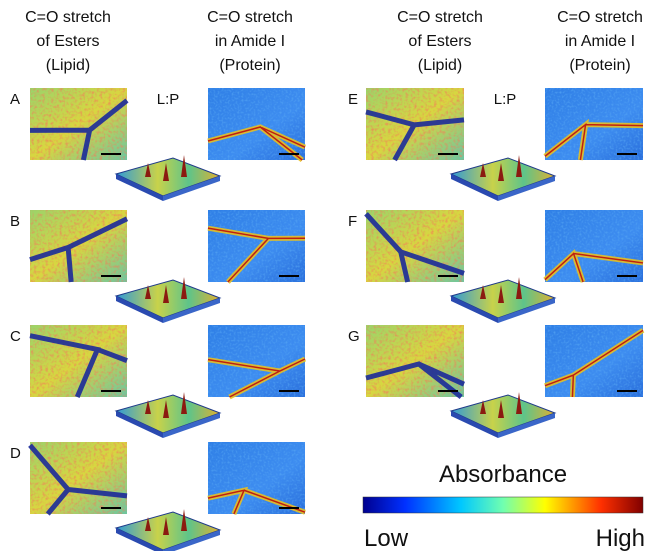 This screenshot has height=551, width=655. I want to click on colorbar-high: High, so click(620, 538).